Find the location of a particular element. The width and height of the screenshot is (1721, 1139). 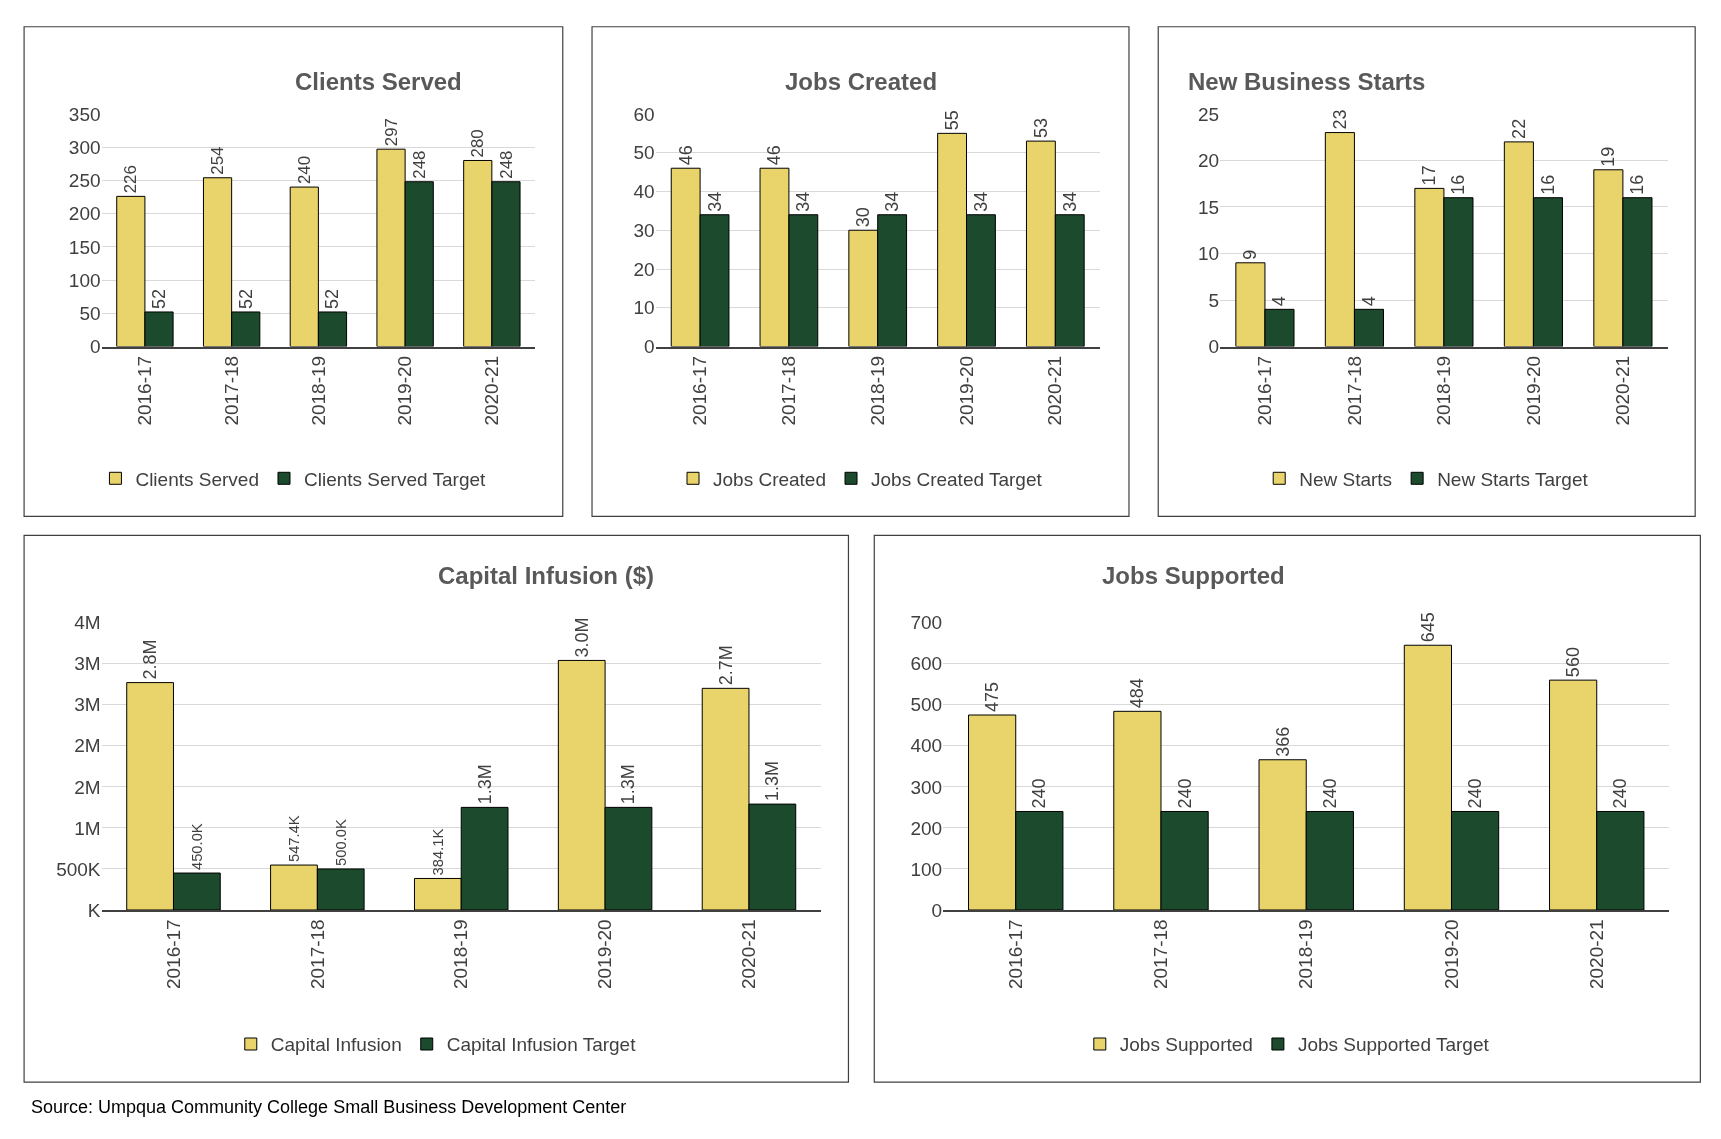

y-tick-label: 4M is located at coordinates (87, 623).